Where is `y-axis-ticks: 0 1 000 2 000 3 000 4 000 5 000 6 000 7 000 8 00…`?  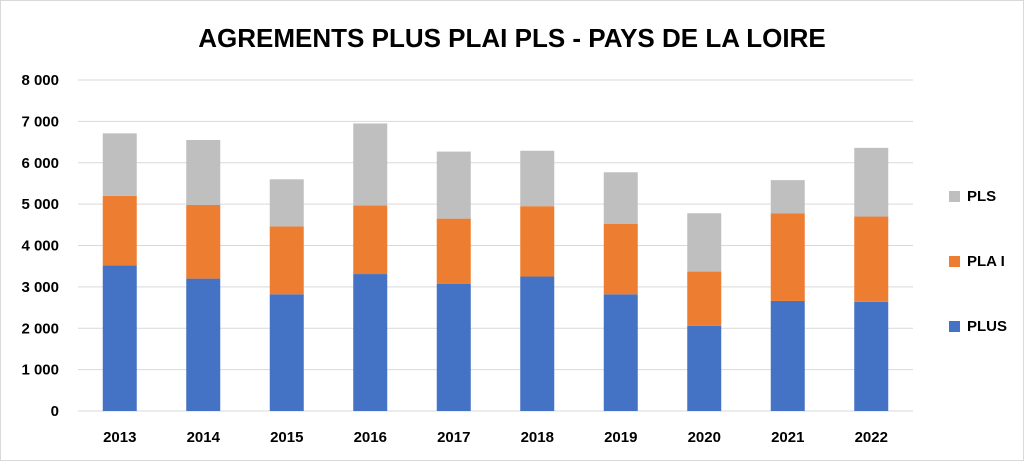 y-axis-ticks: 0 1 000 2 000 3 000 4 000 5 000 6 000 7 000 8 00… is located at coordinates (40, 246).